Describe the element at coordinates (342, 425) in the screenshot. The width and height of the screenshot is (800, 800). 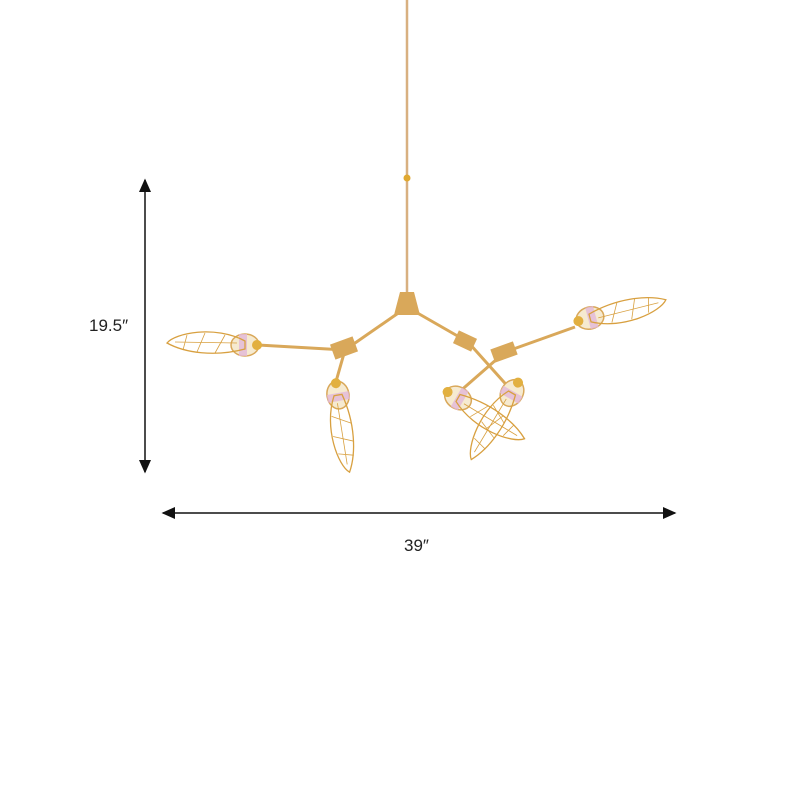
I see `lamp-lower-left` at that location.